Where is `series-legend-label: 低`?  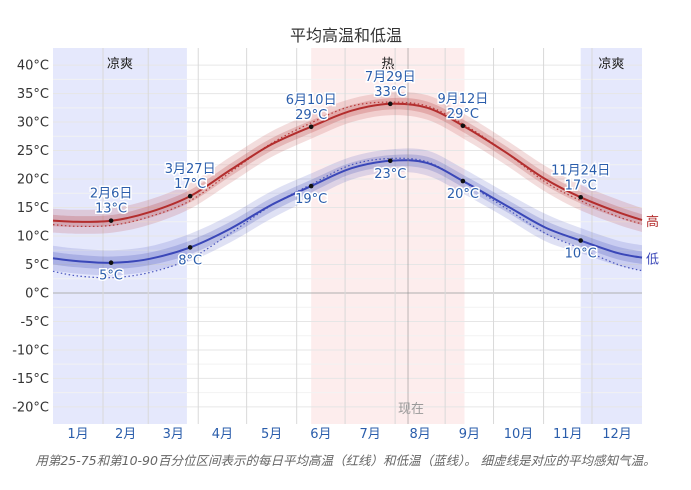
series-legend-label: 低 is located at coordinates (652, 260).